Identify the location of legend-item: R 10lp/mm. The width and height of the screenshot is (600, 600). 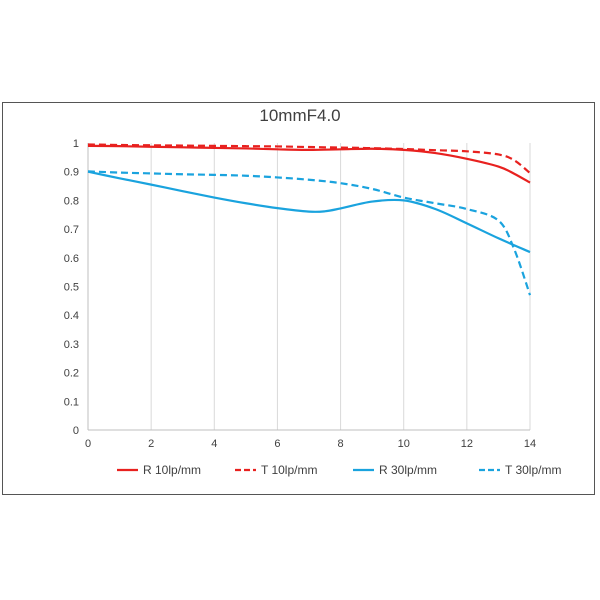
(159, 470).